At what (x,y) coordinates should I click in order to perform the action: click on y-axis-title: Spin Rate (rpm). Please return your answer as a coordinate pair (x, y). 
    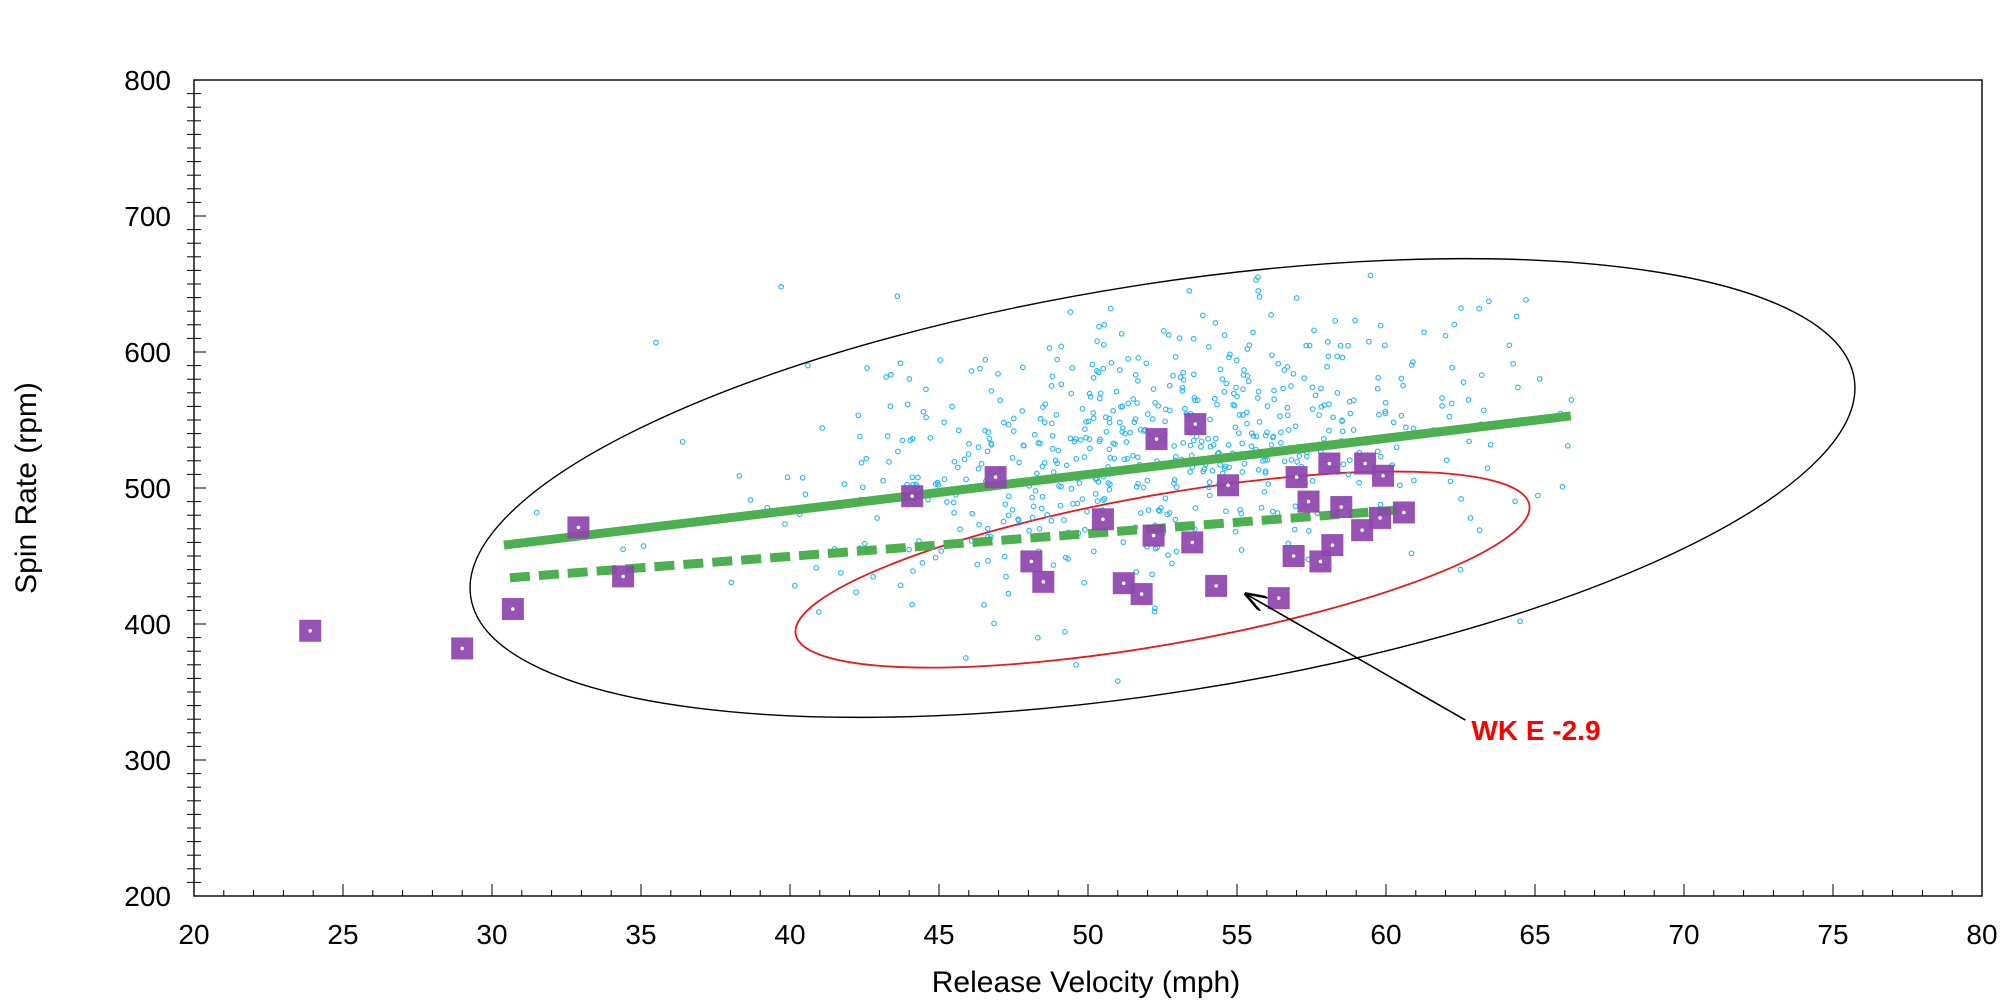
    Looking at the image, I should click on (26, 488).